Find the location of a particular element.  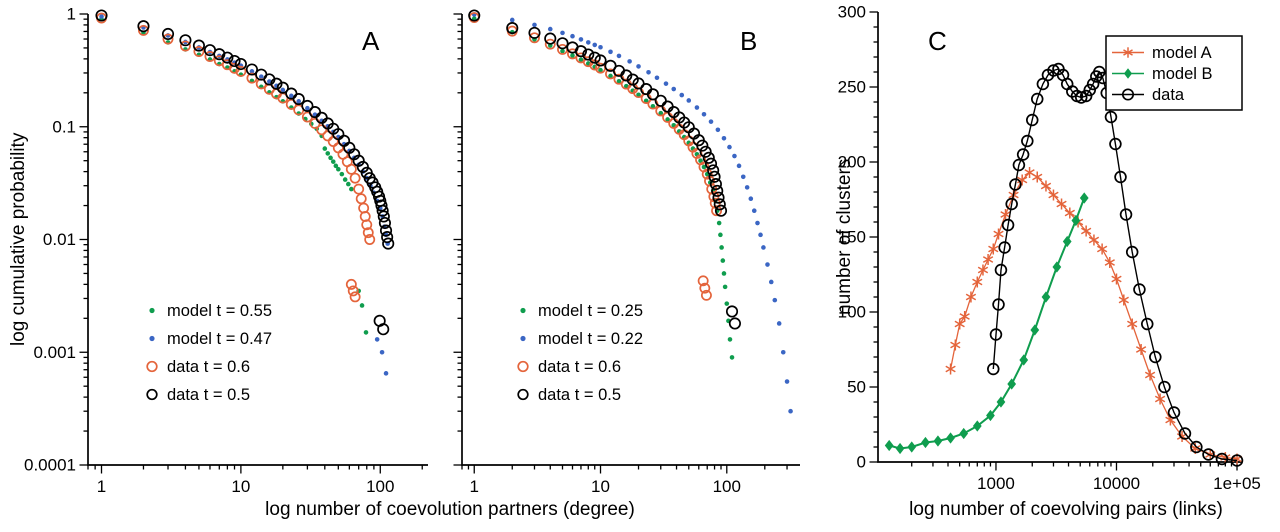

svg-text: 0.001 is located at coordinates (54, 352).